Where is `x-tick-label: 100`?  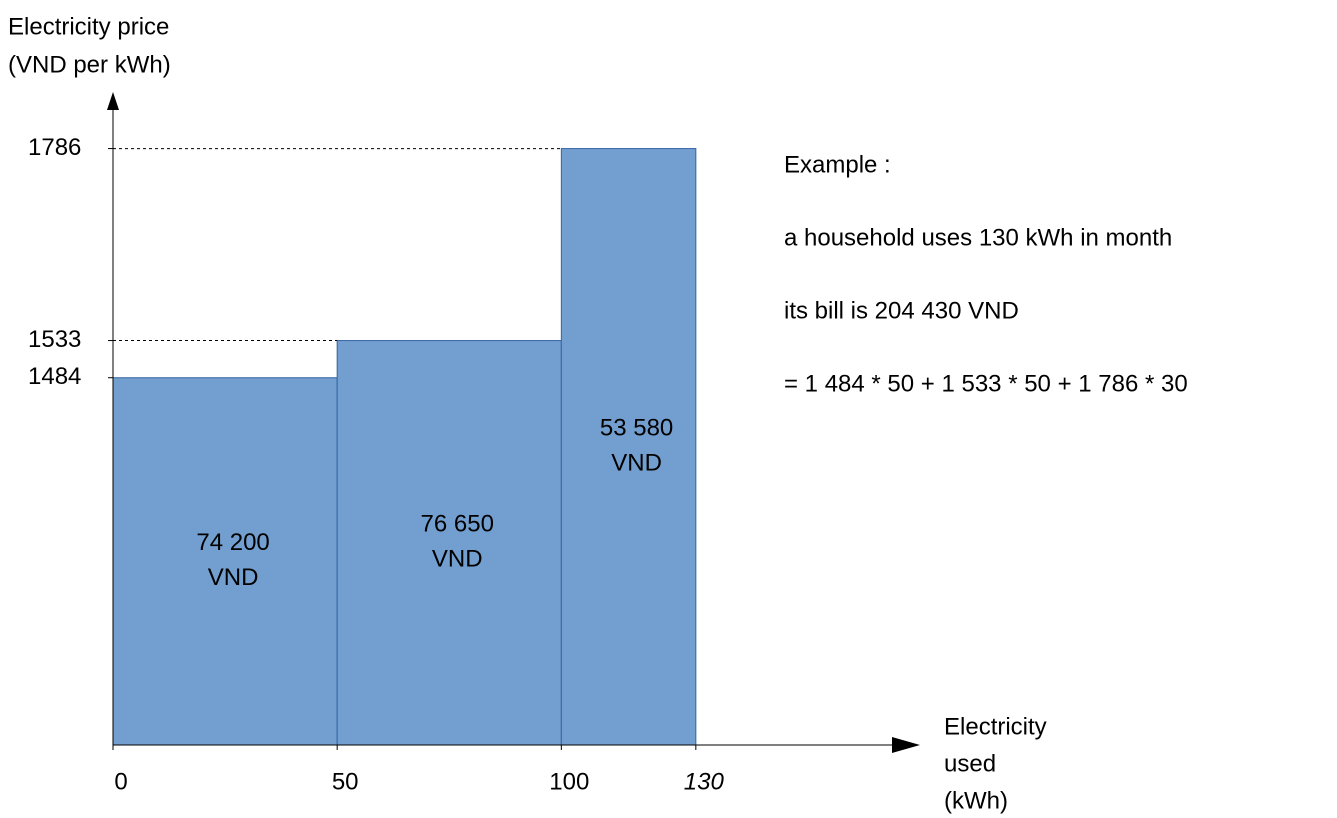
x-tick-label: 100 is located at coordinates (569, 781).